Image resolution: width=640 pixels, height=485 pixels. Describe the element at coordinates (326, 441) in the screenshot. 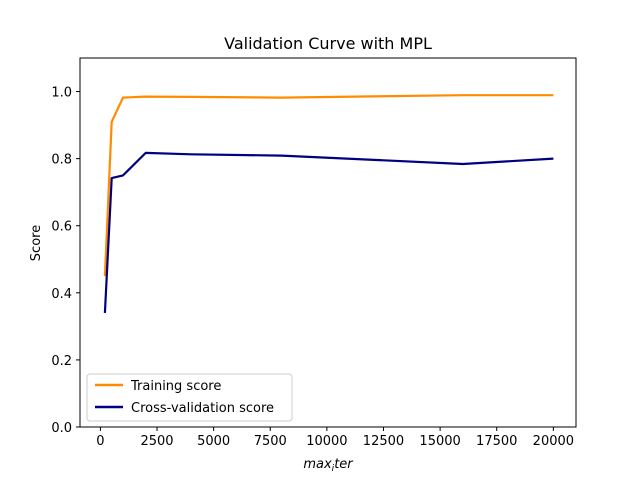

I see `x-tick-label: 10000` at that location.